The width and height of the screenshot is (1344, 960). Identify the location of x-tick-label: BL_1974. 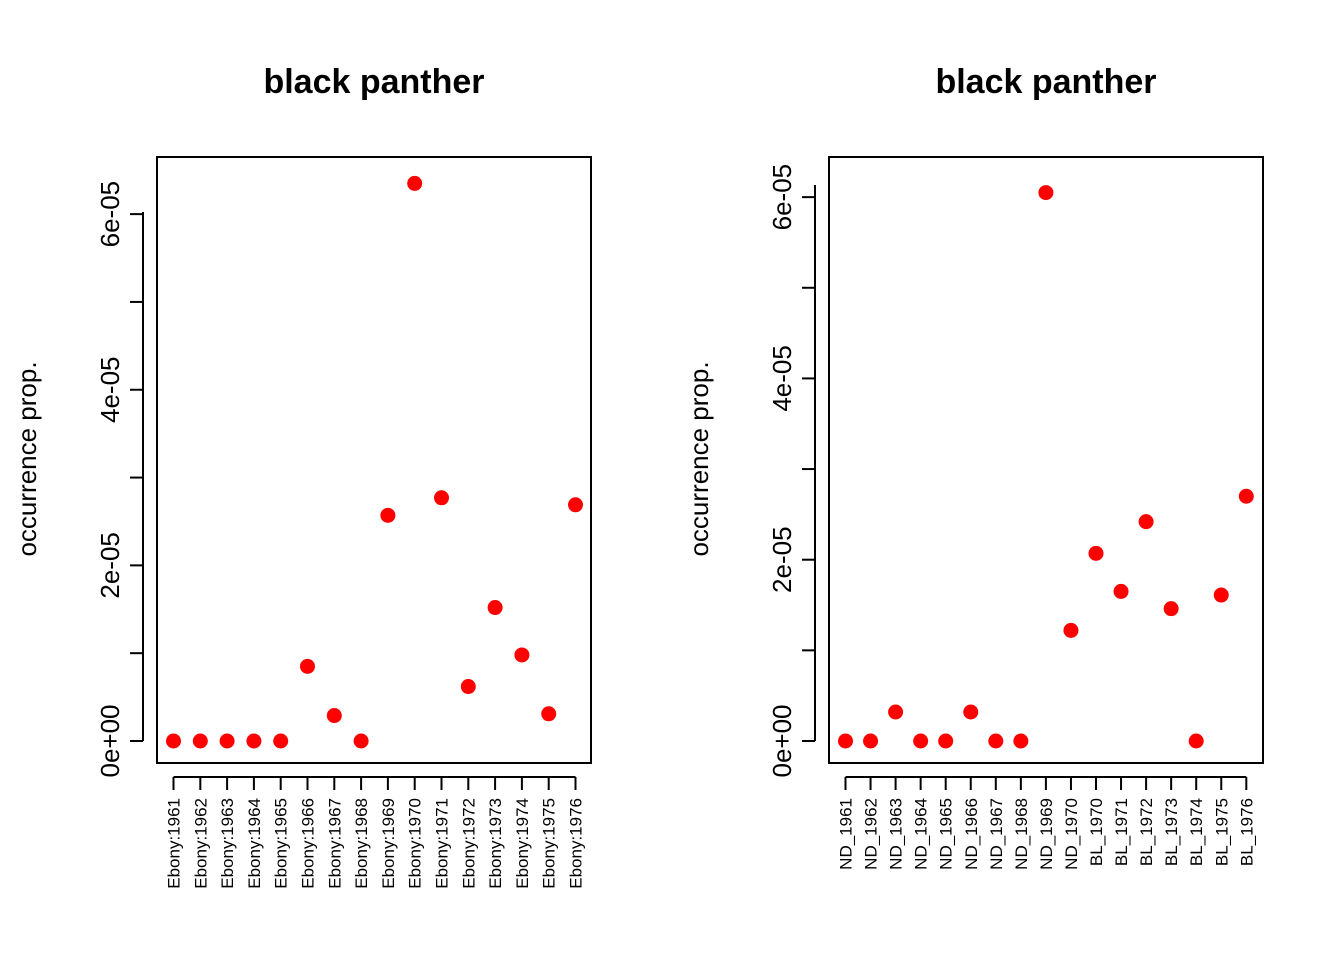
(1196, 832).